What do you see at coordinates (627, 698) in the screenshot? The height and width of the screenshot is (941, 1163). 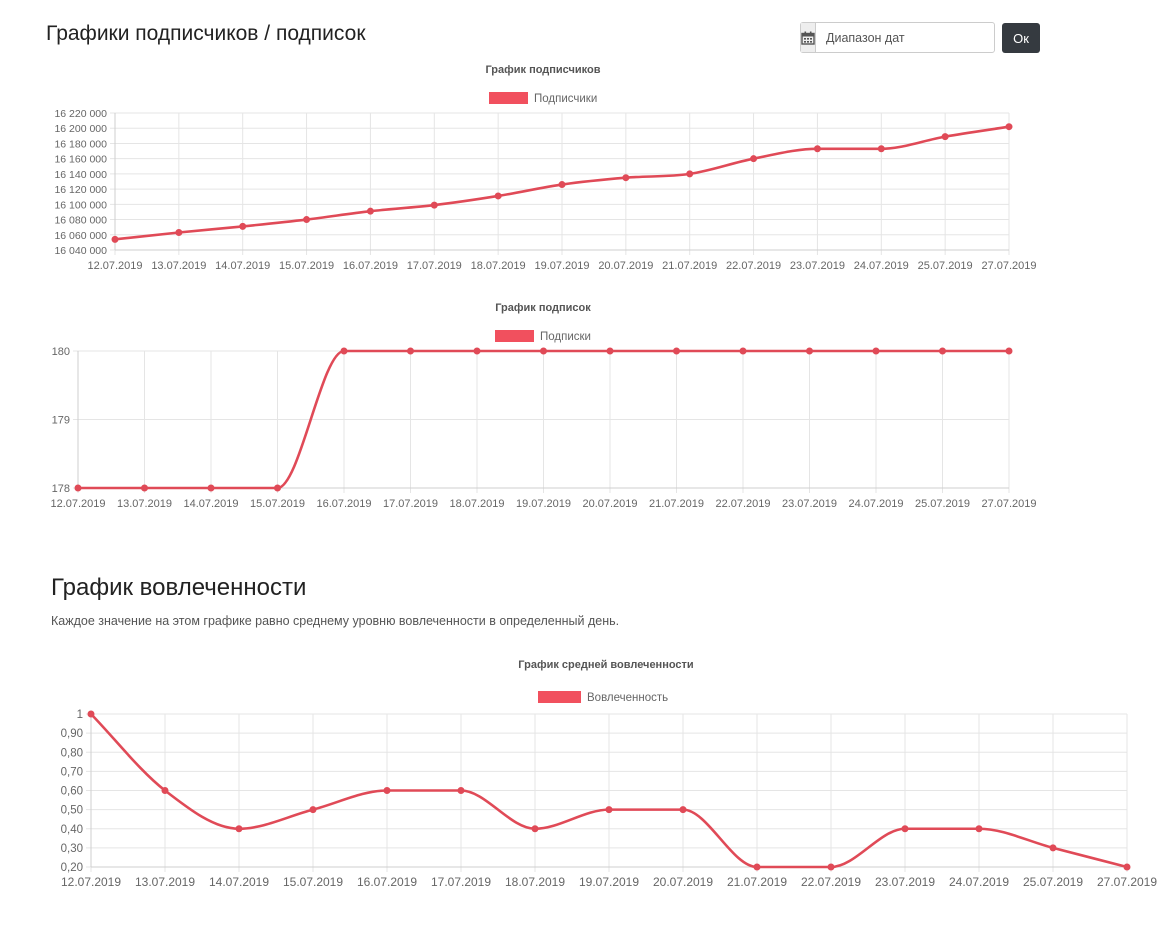 I see `legend-label: Вовлеченность` at bounding box center [627, 698].